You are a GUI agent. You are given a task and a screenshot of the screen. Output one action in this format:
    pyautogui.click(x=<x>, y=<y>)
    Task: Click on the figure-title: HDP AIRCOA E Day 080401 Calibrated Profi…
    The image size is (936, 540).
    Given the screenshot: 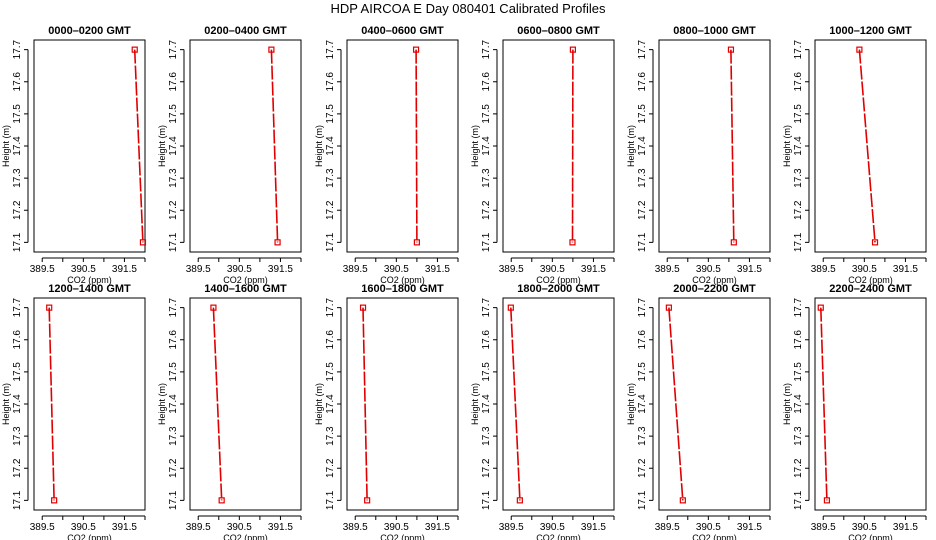 What is the action you would take?
    pyautogui.click(x=468, y=8)
    